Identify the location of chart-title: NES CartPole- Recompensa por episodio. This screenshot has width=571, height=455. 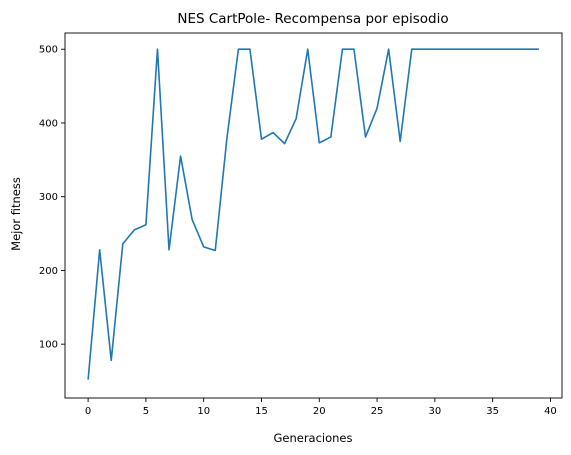
(312, 19).